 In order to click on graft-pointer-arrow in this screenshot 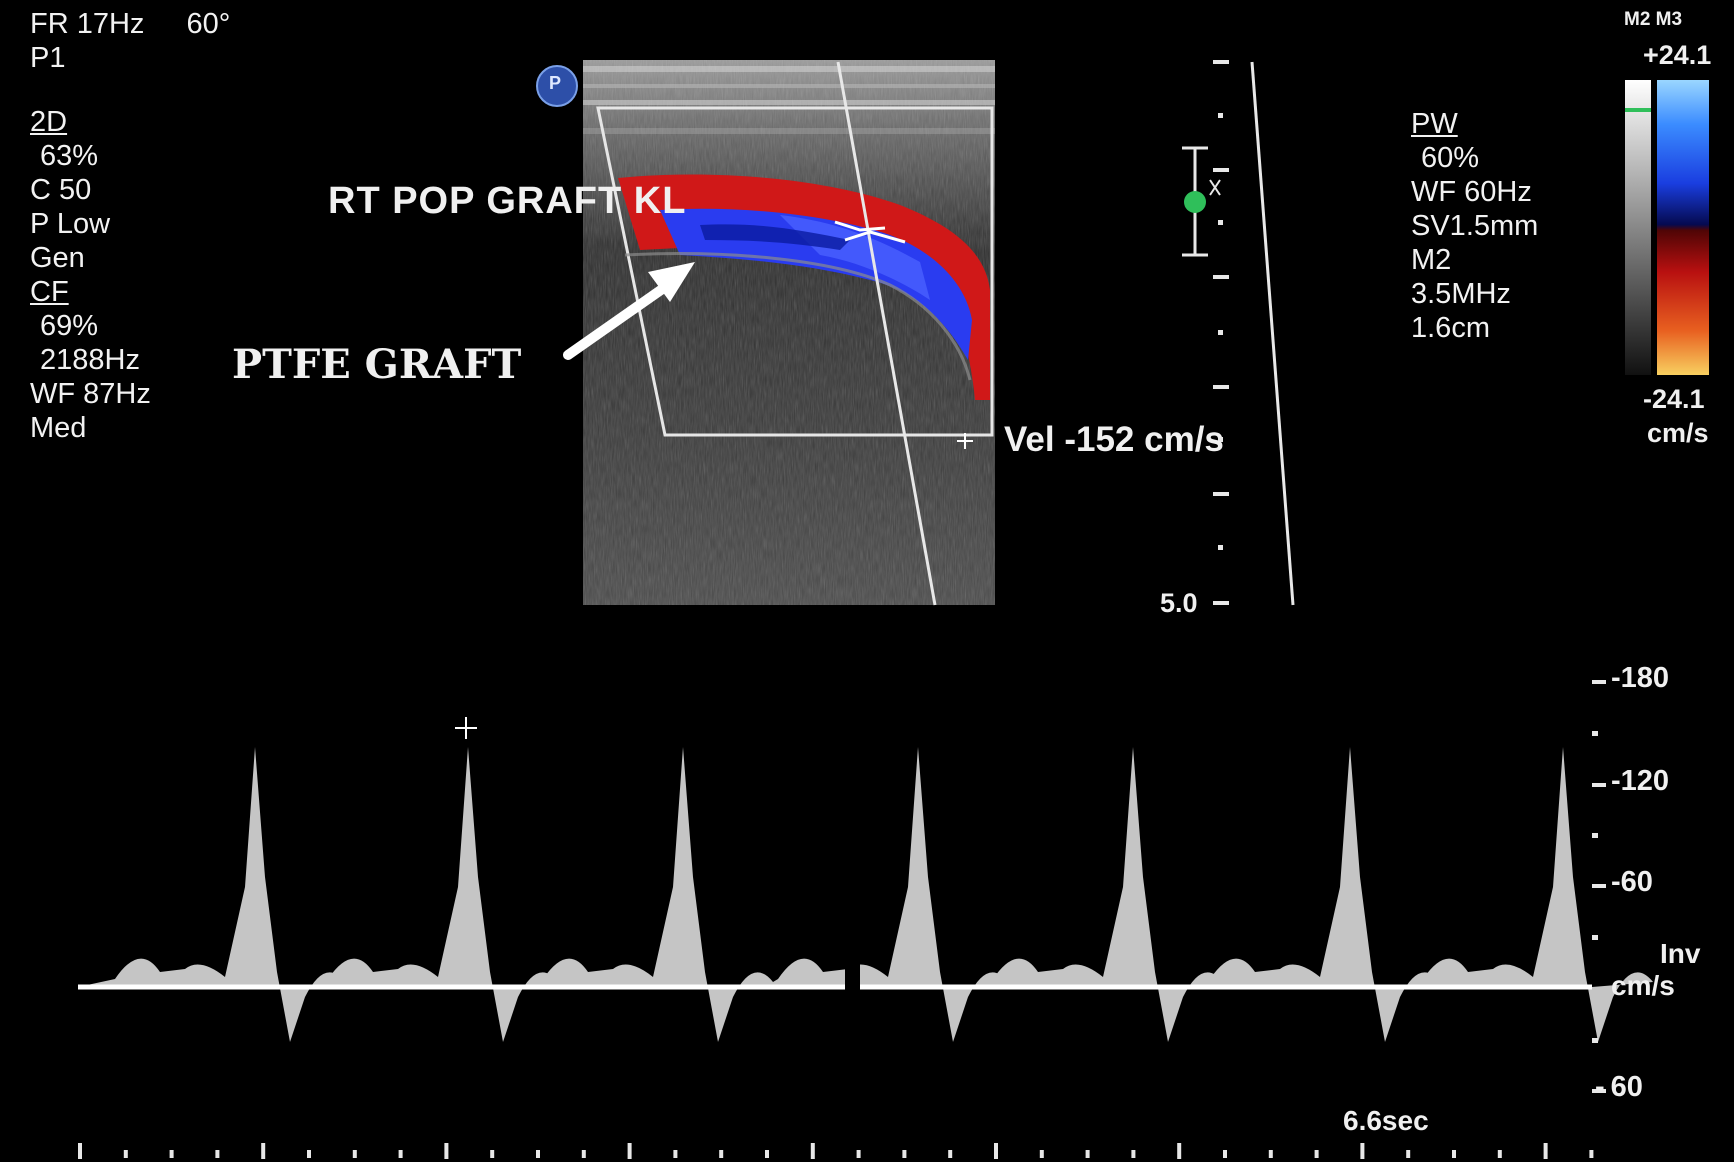, I will do `click(629, 311)`.